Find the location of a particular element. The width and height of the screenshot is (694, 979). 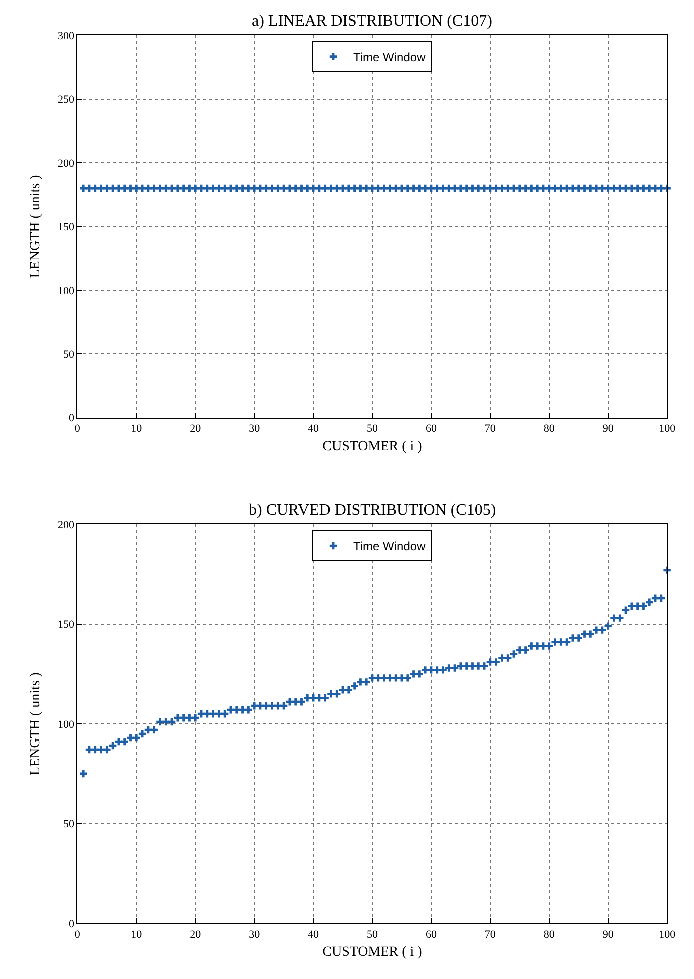

chart-title: a) LINEAR DISTRIBUTION (C107) is located at coordinates (372, 21).